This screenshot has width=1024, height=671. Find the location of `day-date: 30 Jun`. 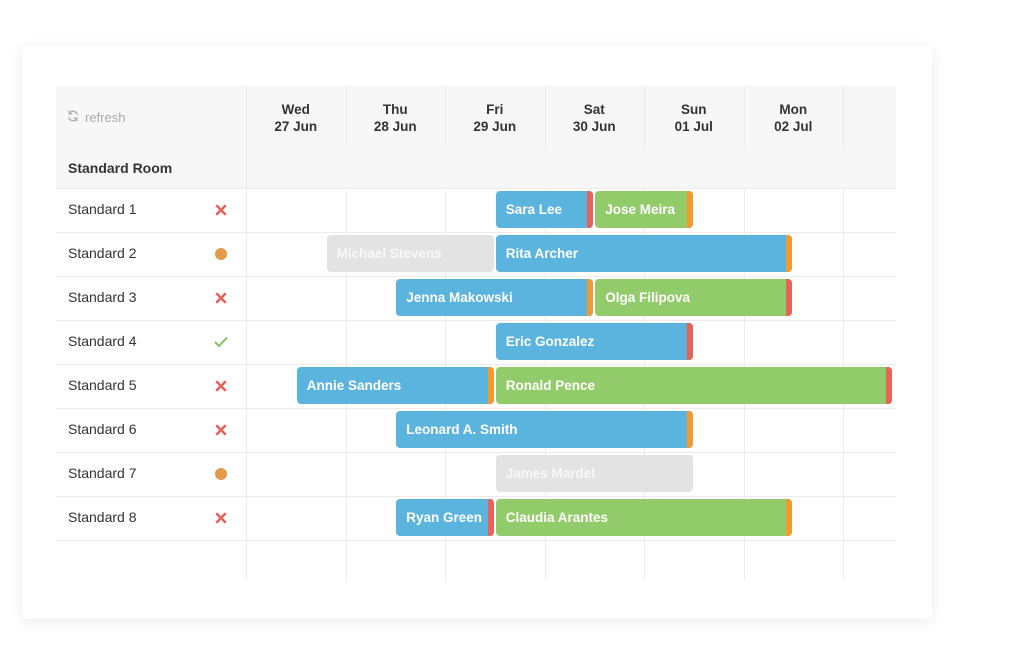

day-date: 30 Jun is located at coordinates (594, 126).